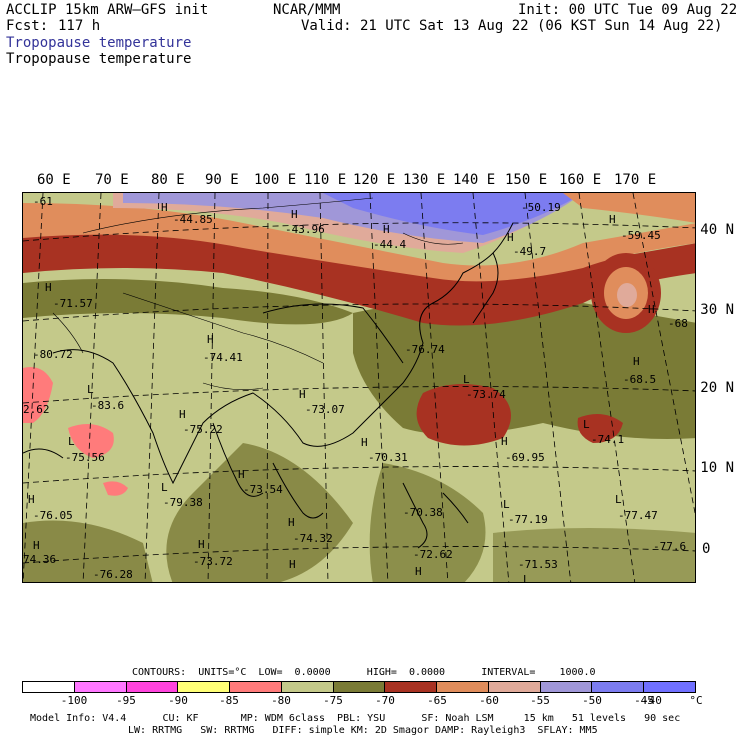  Describe the element at coordinates (717, 310) in the screenshot. I see `lat-label: 30 N` at that location.